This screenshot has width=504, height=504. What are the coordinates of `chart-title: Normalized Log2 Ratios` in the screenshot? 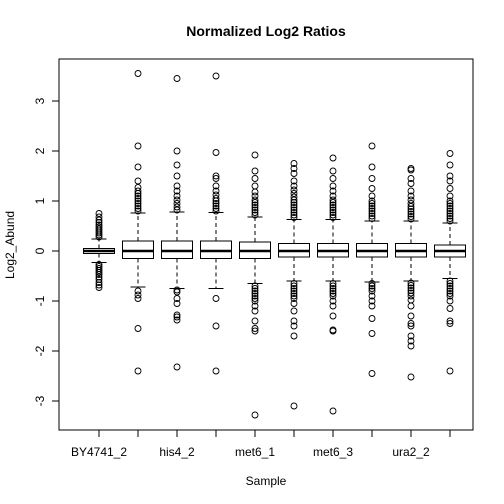 It's located at (266, 31).